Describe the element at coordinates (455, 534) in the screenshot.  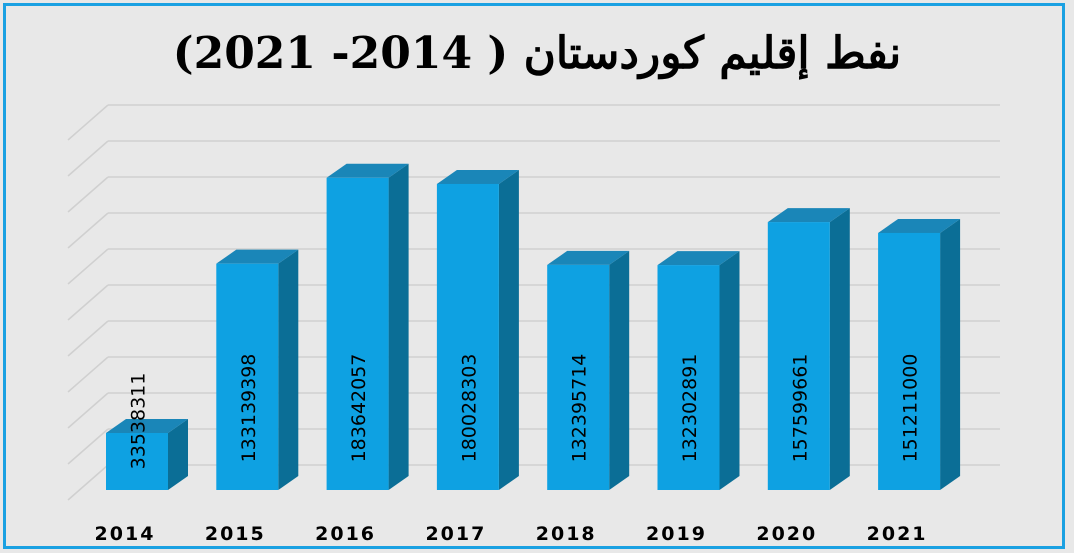
I see `x-tick-label: 2017` at that location.